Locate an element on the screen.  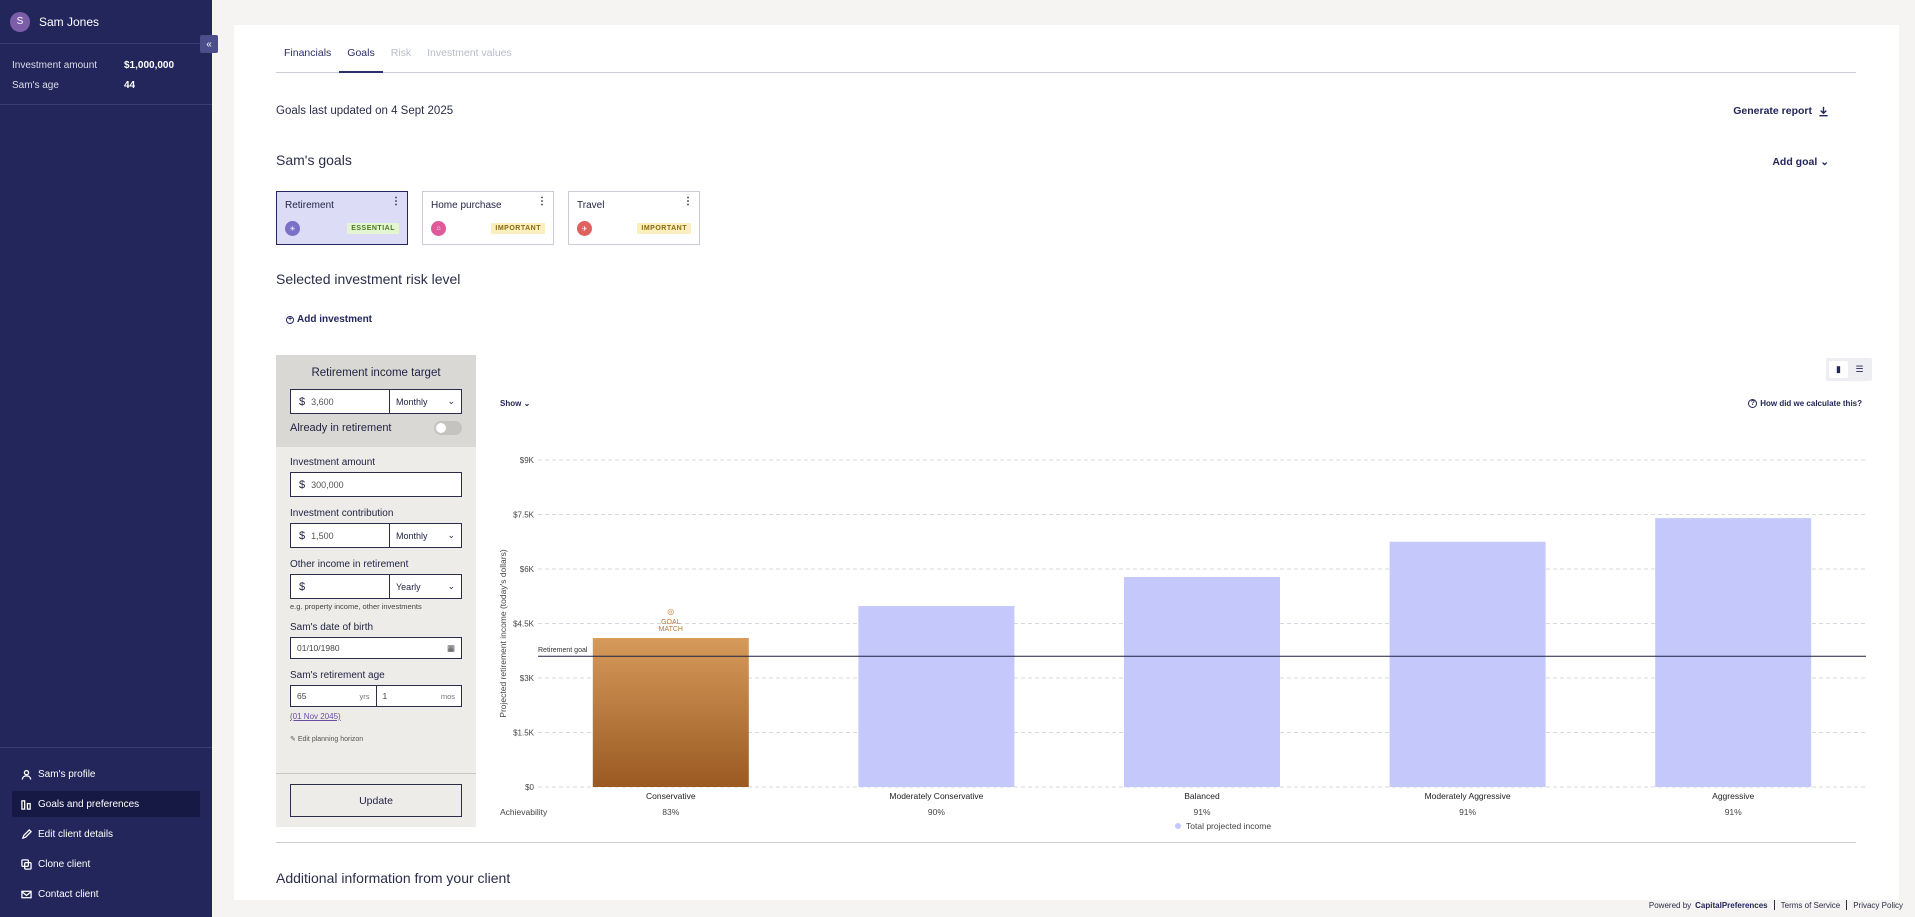
privacy-link: Privacy Policy is located at coordinates (1878, 905).